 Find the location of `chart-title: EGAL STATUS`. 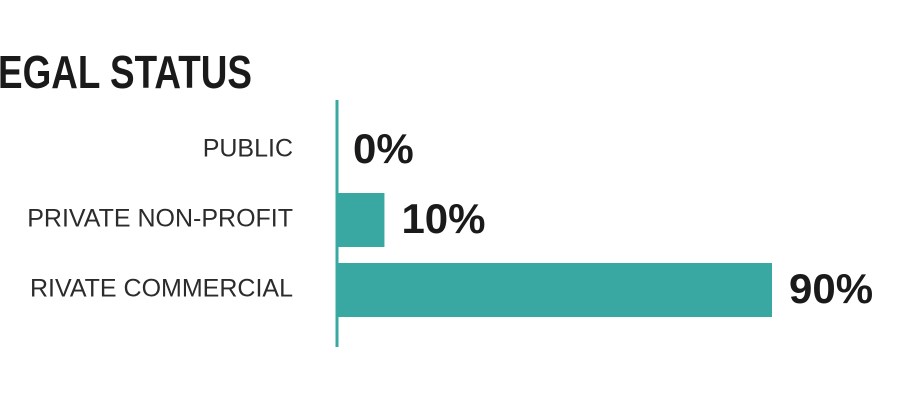

chart-title: EGAL STATUS is located at coordinates (126, 72).